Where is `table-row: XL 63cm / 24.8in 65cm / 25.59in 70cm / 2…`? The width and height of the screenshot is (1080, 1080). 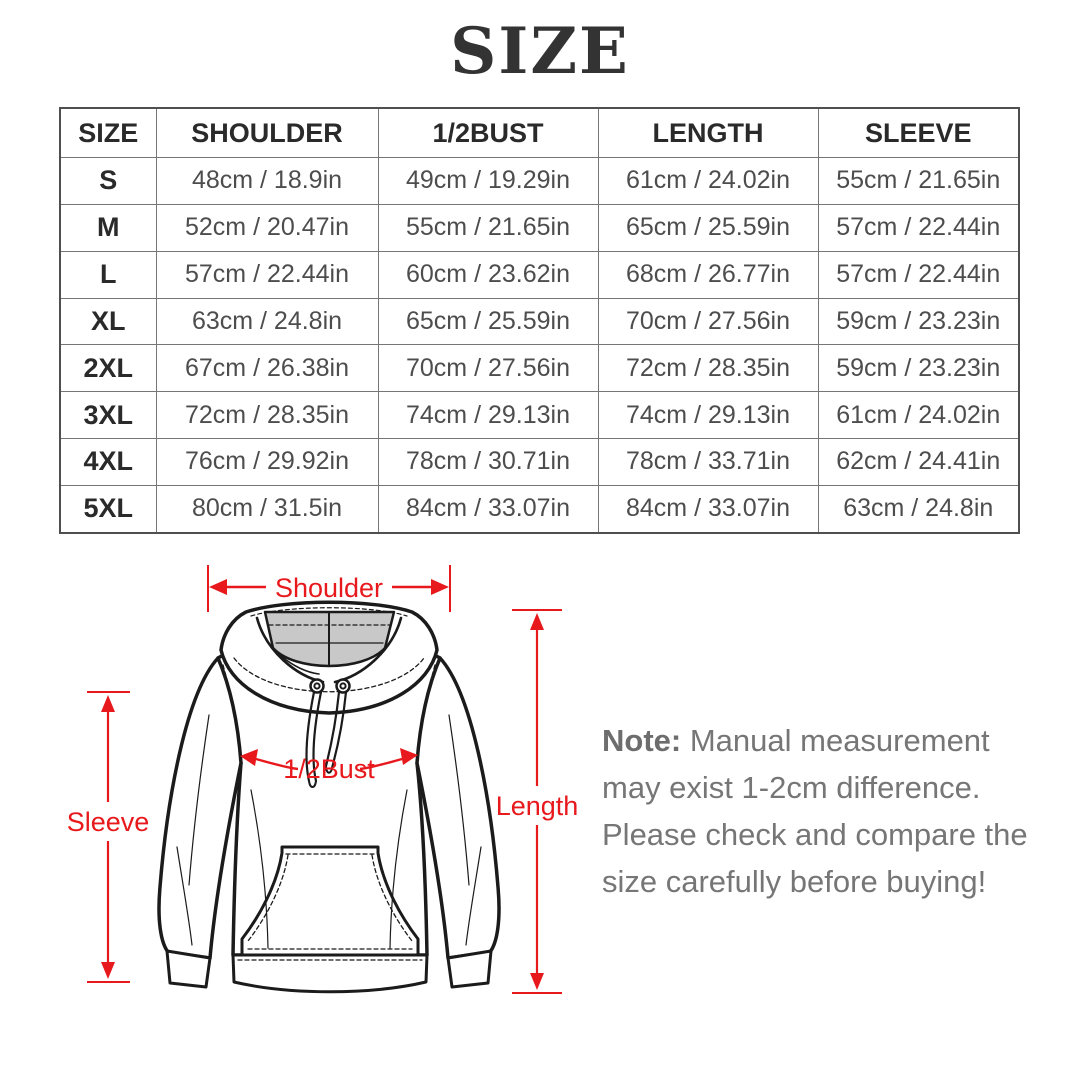
table-row: XL 63cm / 24.8in 65cm / 25.59in 70cm / 2… is located at coordinates (539, 321).